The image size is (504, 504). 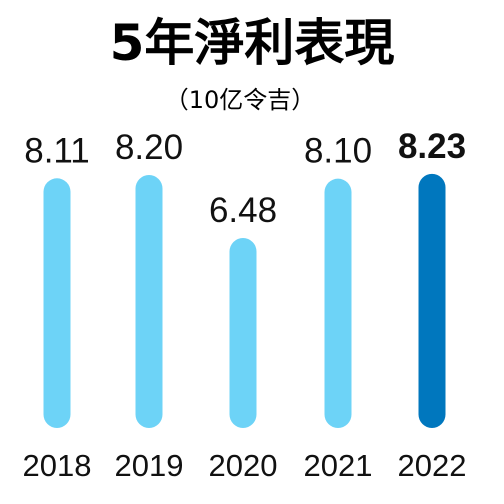 What do you see at coordinates (57, 150) in the screenshot?
I see `value-label-2018: 8.11` at bounding box center [57, 150].